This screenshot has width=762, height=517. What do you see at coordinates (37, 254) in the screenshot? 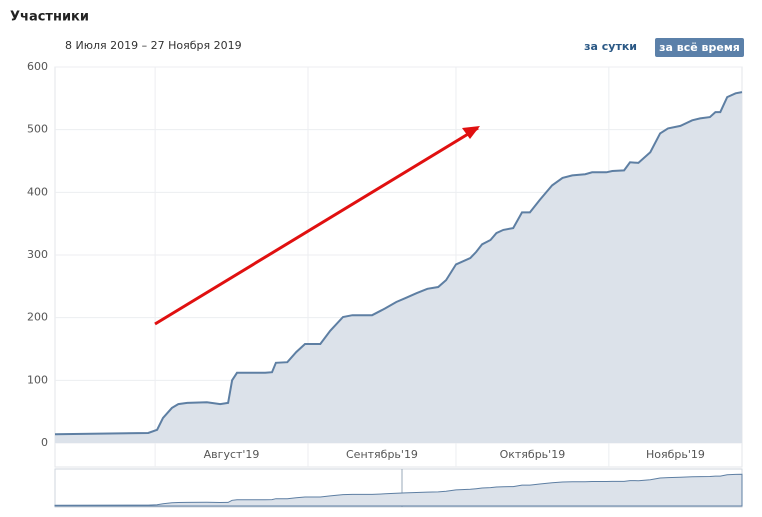
I see `y-tick-label: 300` at bounding box center [37, 254].